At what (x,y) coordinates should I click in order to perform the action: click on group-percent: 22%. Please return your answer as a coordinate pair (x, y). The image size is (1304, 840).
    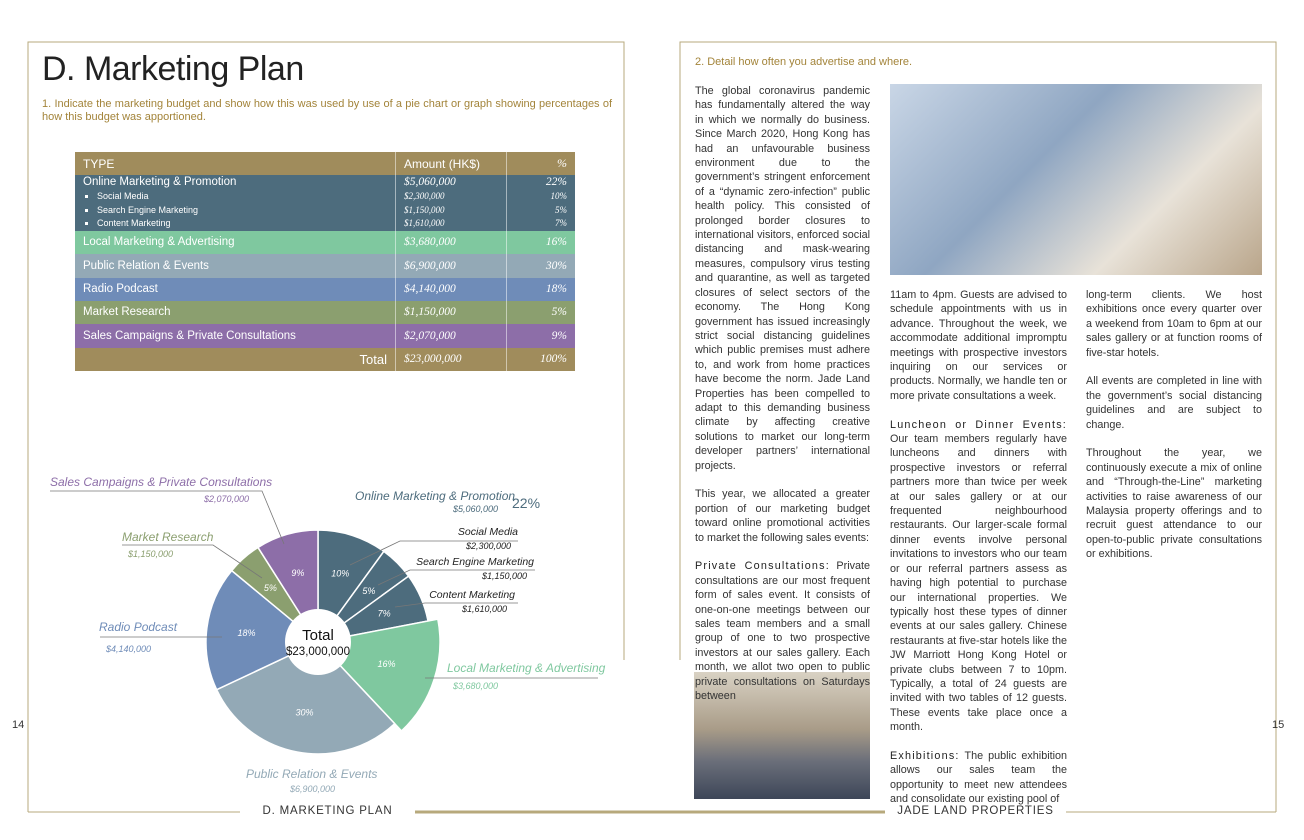
    Looking at the image, I should click on (526, 503).